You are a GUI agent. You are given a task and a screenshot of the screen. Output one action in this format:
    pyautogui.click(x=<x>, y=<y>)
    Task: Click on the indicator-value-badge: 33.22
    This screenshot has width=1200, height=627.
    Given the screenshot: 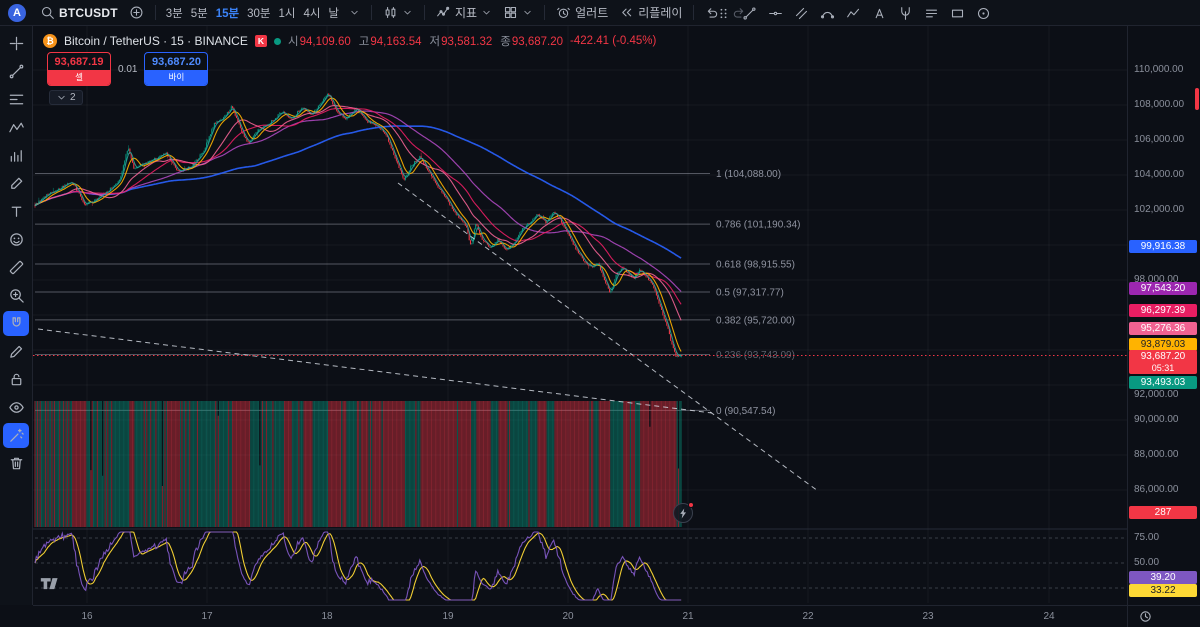 What is the action you would take?
    pyautogui.click(x=1163, y=590)
    